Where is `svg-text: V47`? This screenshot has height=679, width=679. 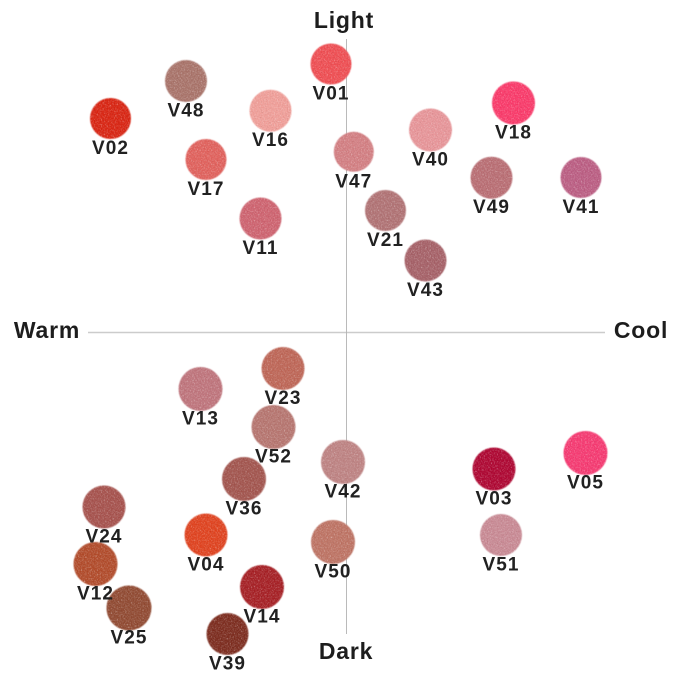
svg-text: V47 is located at coordinates (353, 181).